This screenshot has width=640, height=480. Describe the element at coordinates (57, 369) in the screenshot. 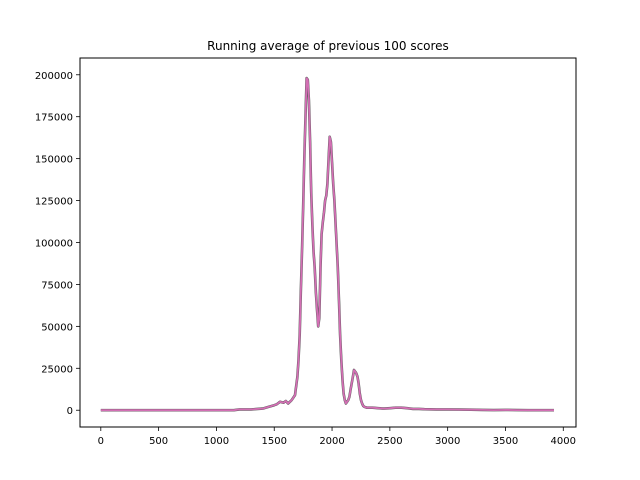

I see `y-tick-label: 25000` at that location.